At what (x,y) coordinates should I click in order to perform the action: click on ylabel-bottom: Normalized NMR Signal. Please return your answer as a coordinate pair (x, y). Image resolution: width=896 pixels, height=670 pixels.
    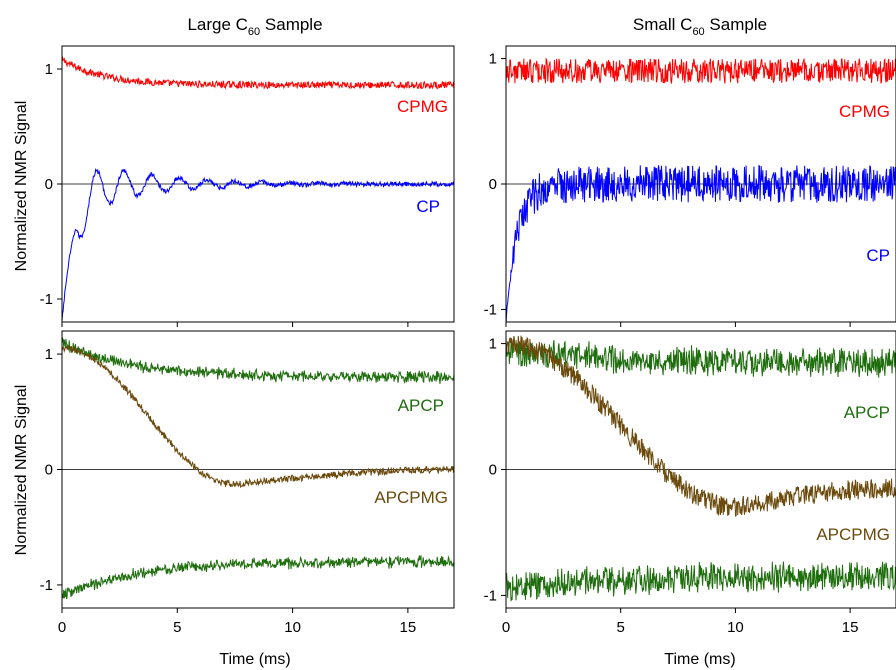
    Looking at the image, I should click on (21, 470).